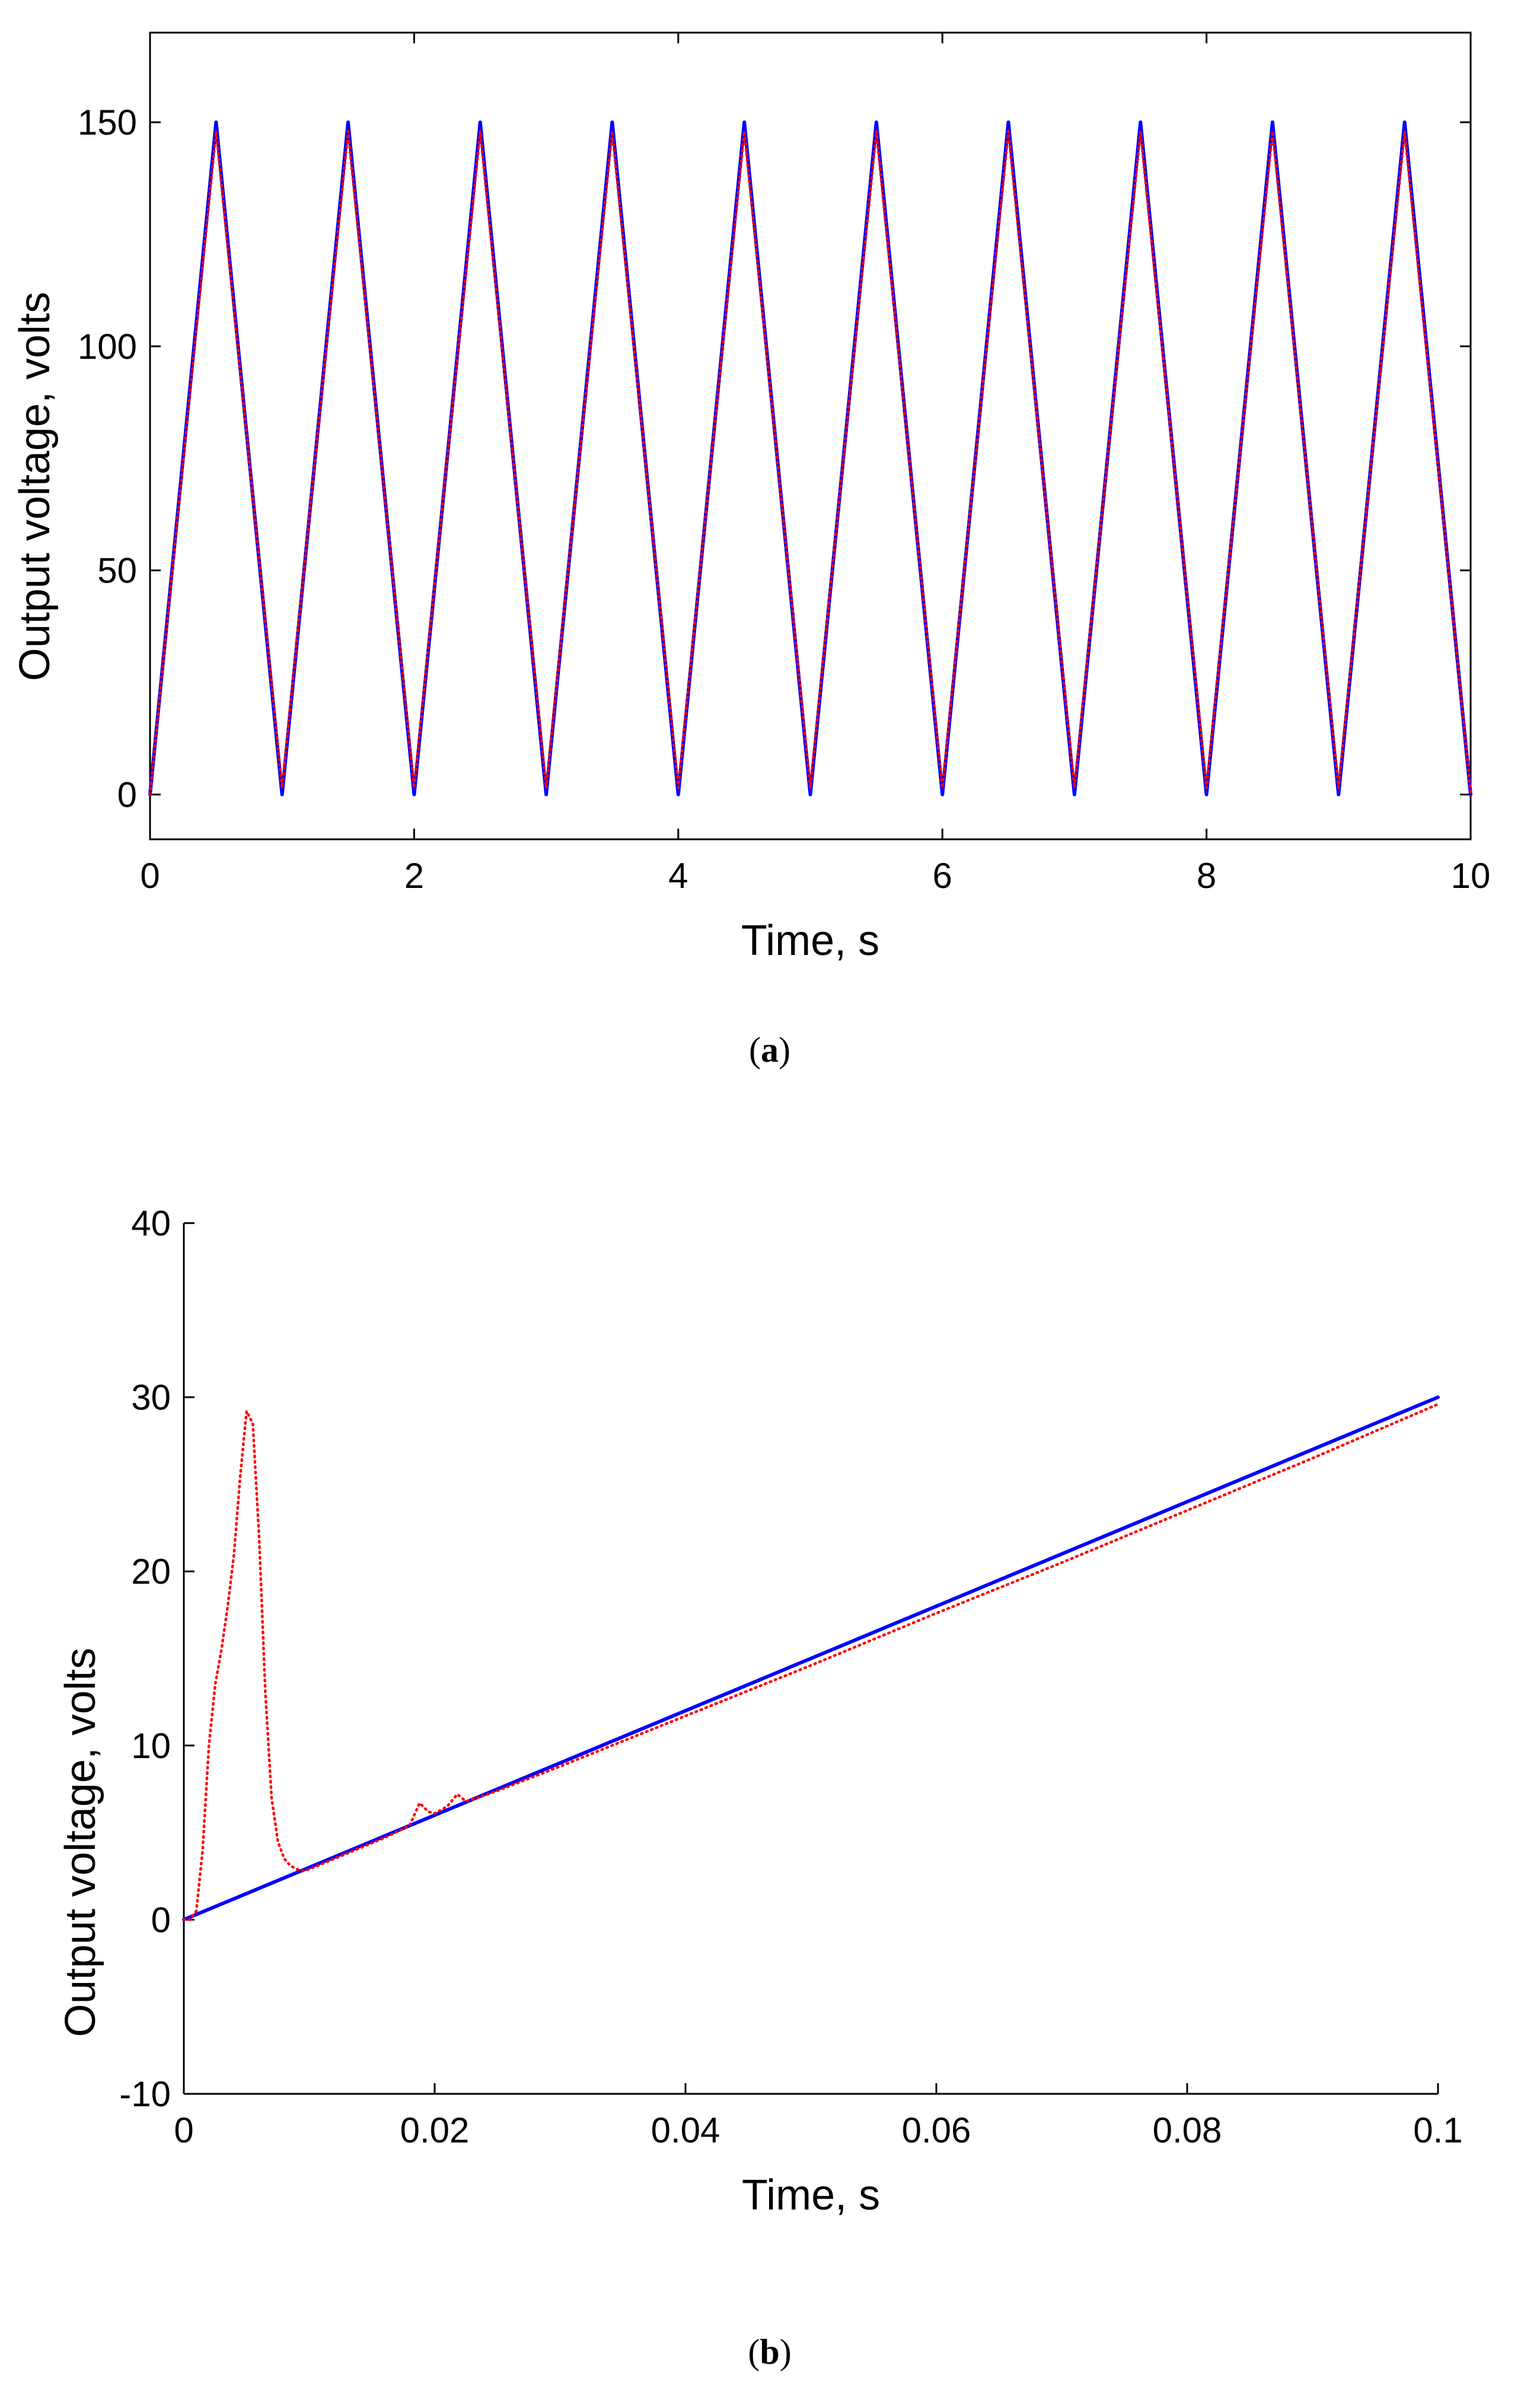  I want to click on x-tick-label: 0.04, so click(685, 2130).